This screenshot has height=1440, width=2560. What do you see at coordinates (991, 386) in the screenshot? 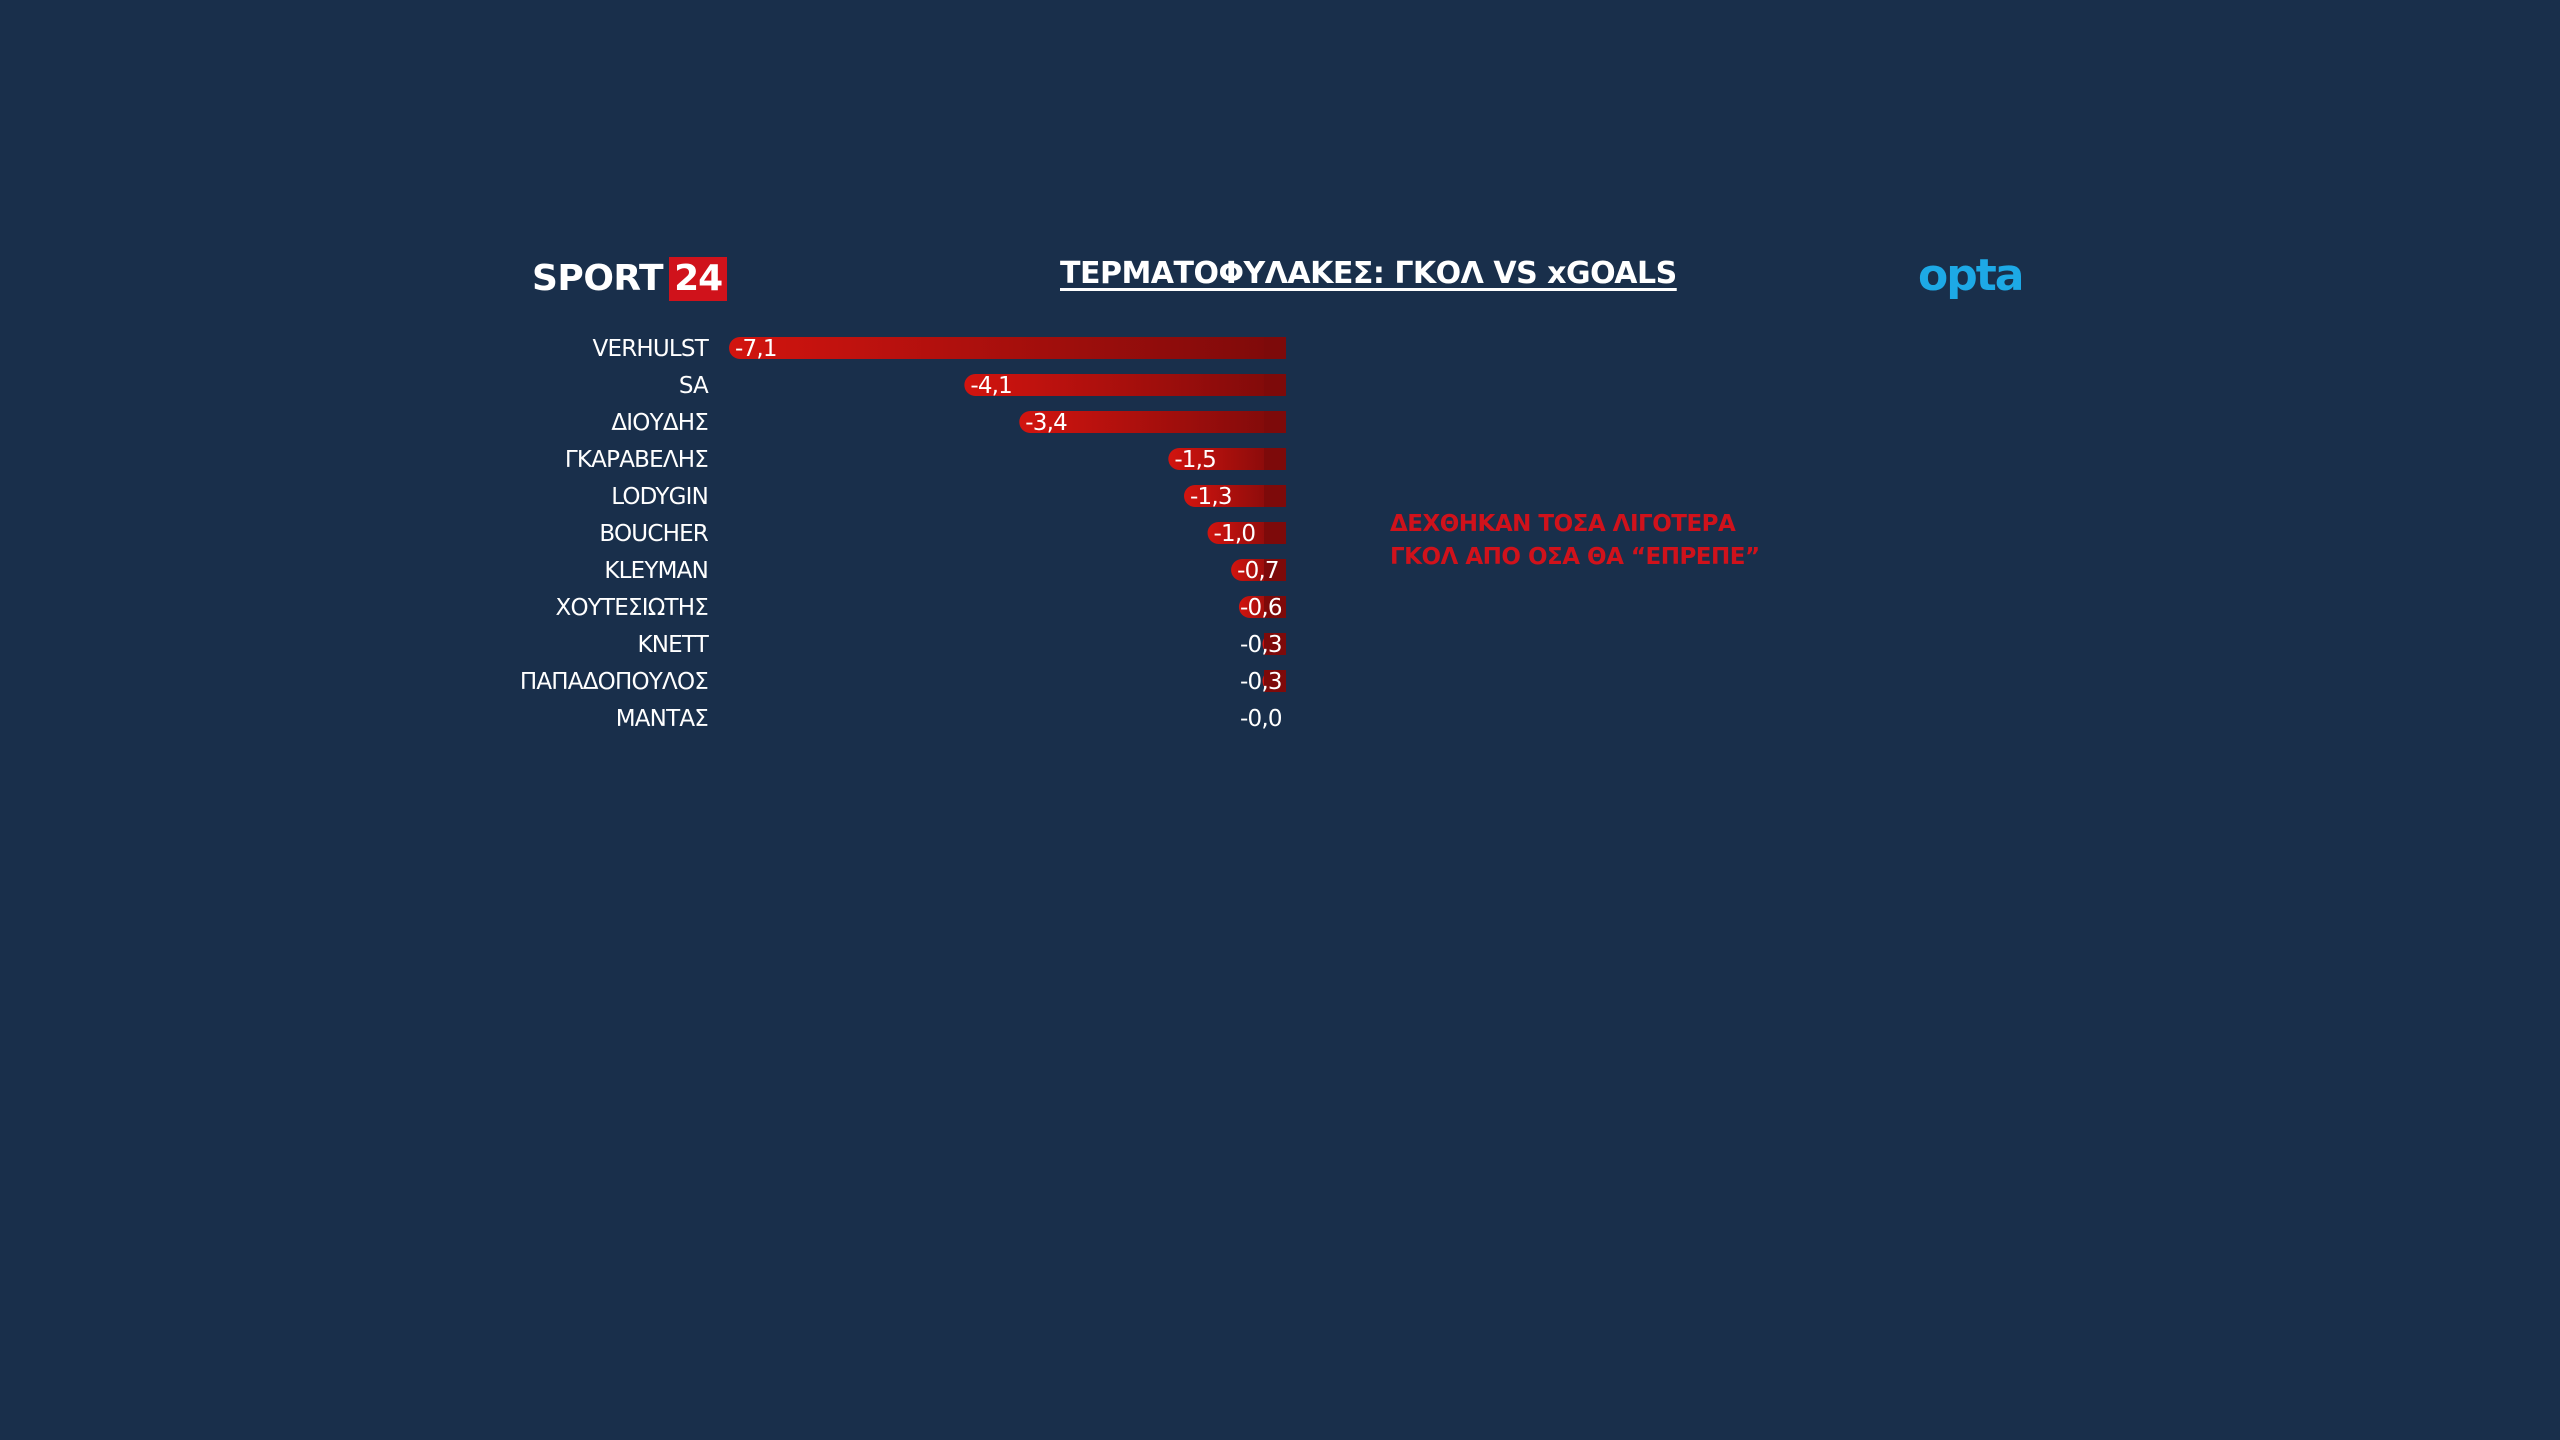
I see `value-label: -4,1` at bounding box center [991, 386].